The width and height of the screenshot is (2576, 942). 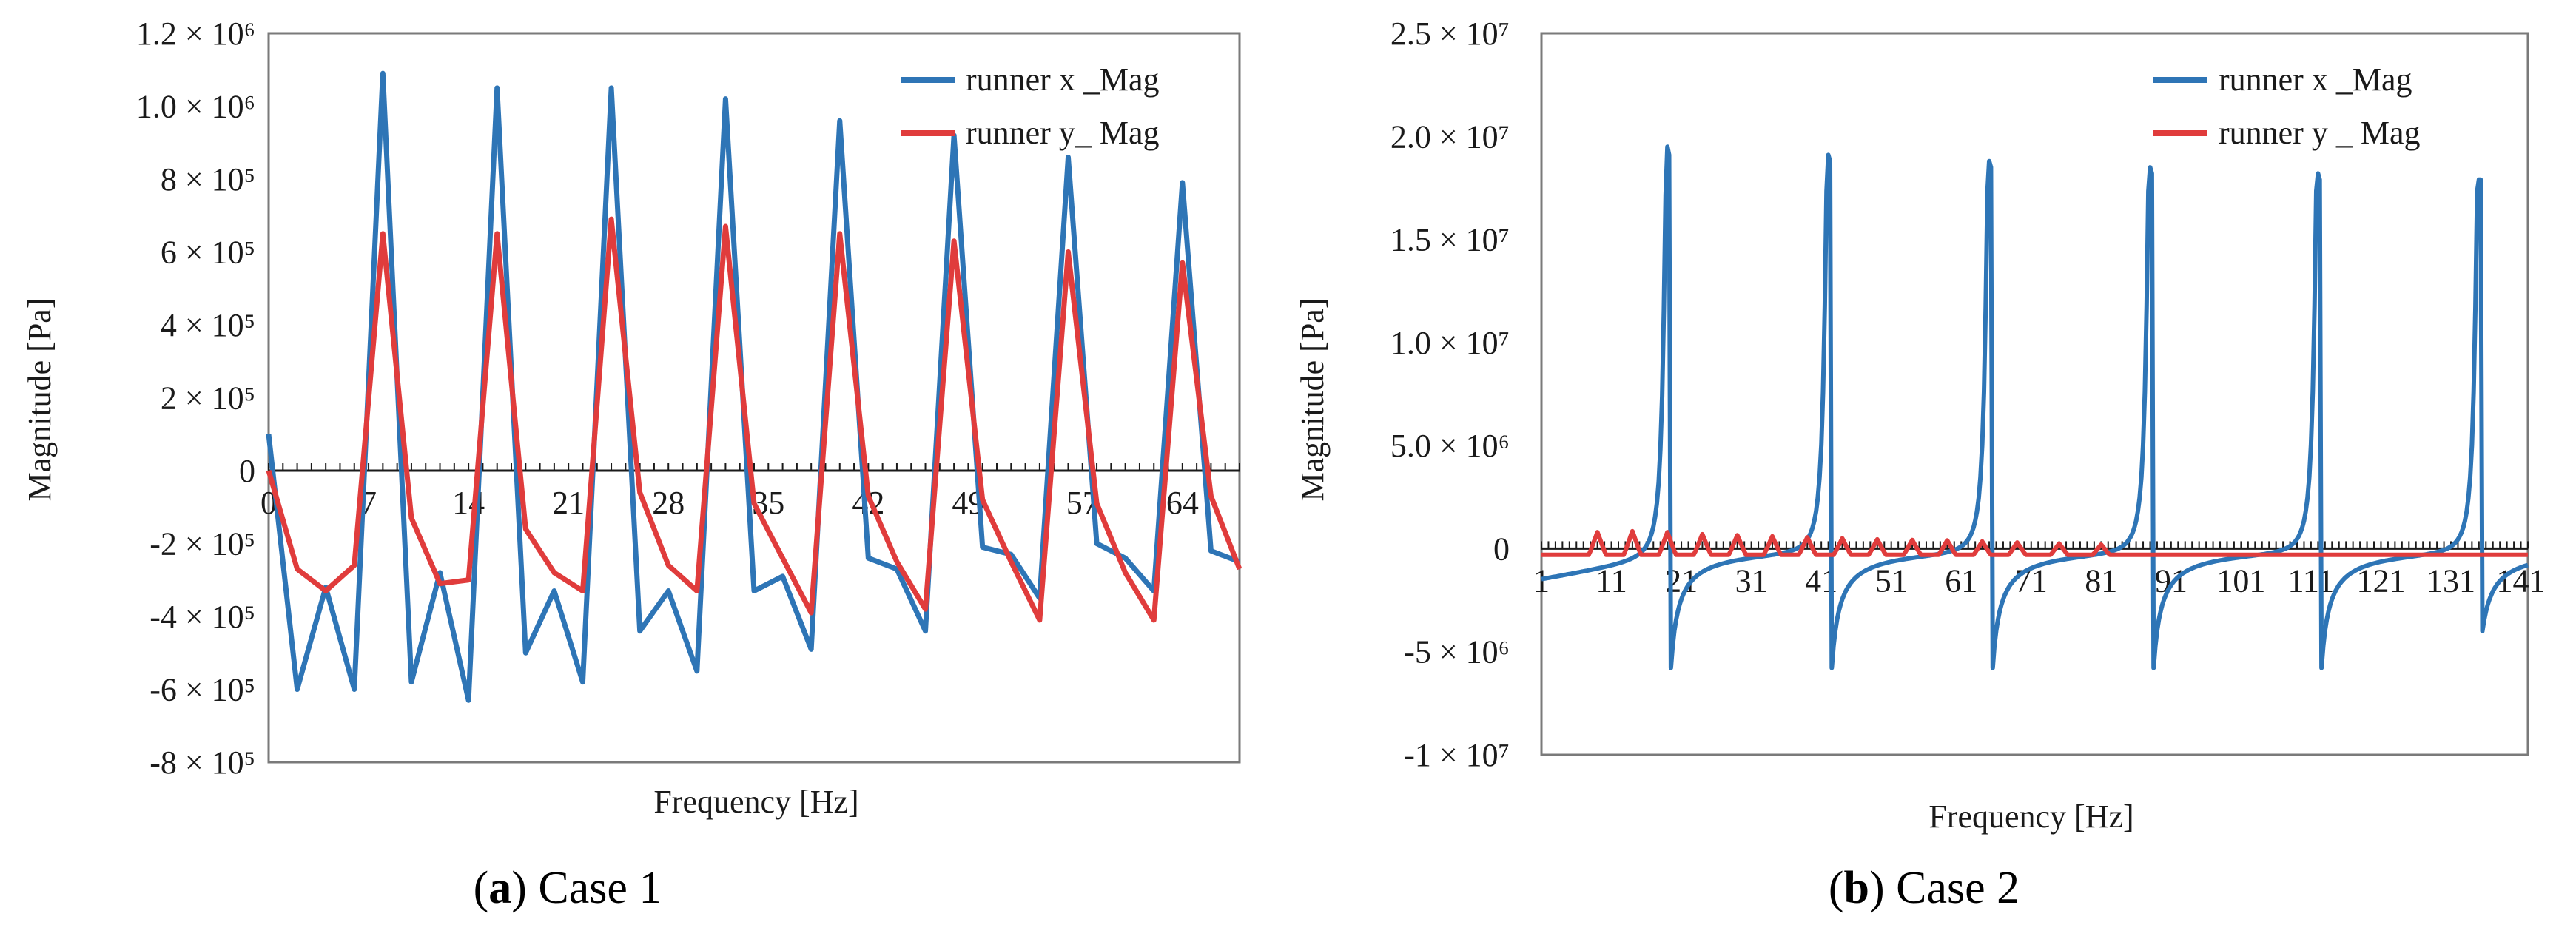 I want to click on x-tick-label: 35, so click(x=768, y=503).